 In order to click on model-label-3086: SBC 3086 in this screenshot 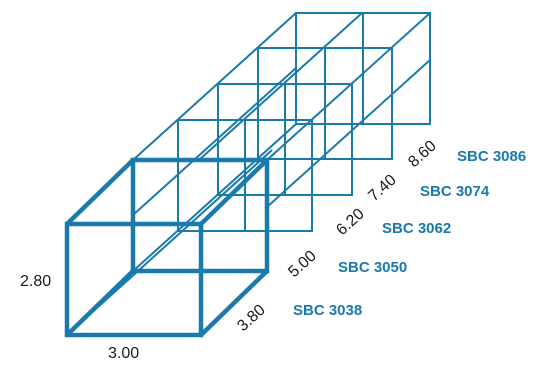, I will do `click(491, 156)`.